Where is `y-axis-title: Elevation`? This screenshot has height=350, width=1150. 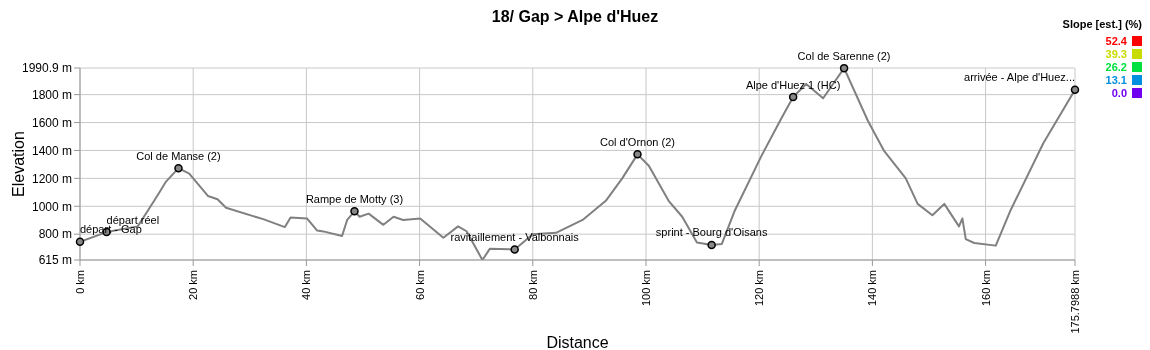 y-axis-title: Elevation is located at coordinates (18, 164).